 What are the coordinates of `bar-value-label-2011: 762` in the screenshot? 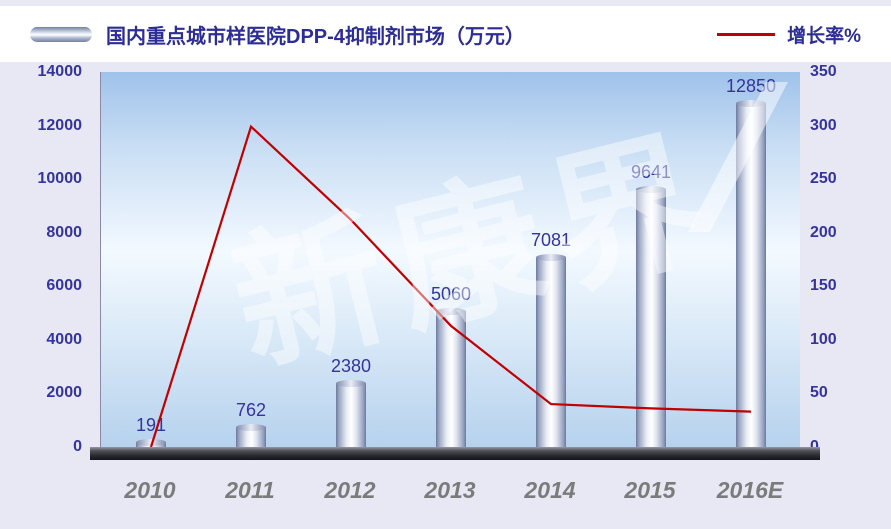 It's located at (251, 409).